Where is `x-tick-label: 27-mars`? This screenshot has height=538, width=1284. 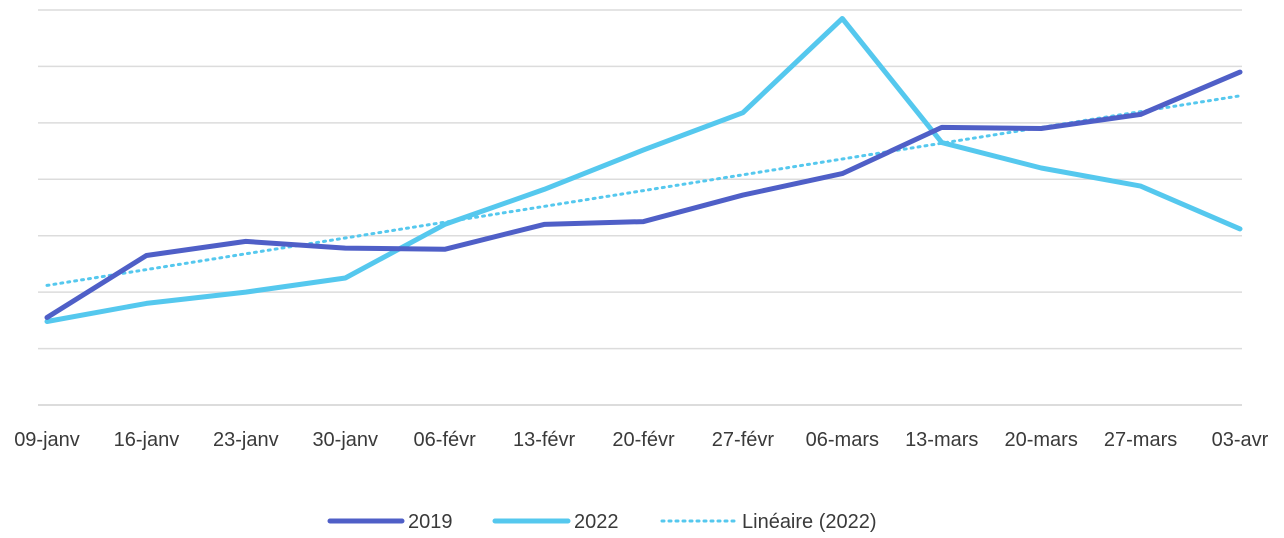
x-tick-label: 27-mars is located at coordinates (1140, 440).